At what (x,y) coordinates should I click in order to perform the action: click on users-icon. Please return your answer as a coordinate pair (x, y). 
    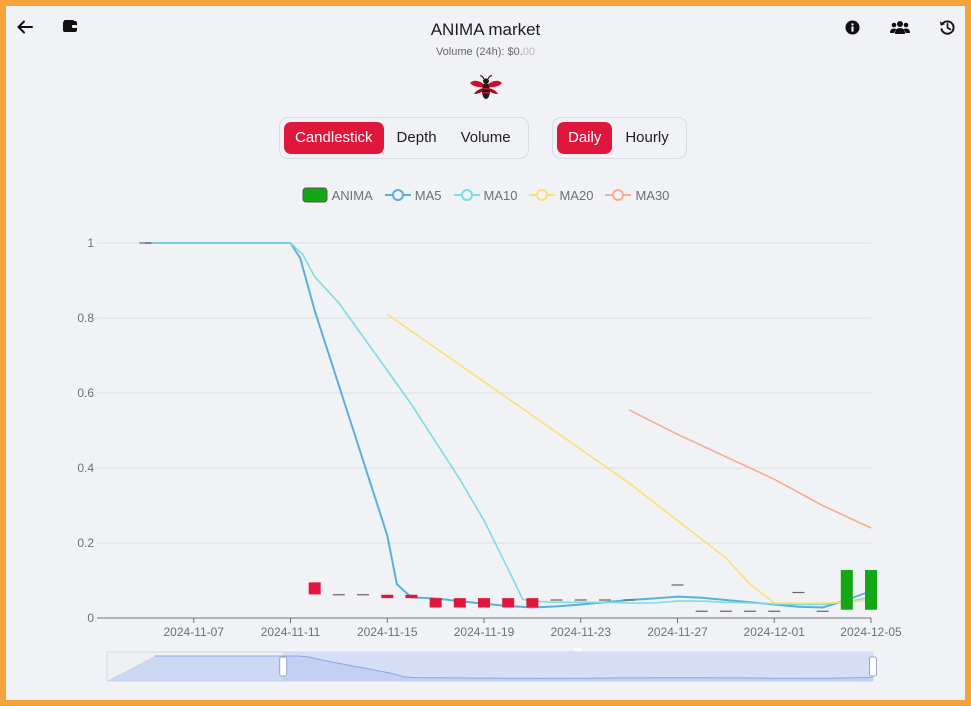
    Looking at the image, I should click on (900, 27).